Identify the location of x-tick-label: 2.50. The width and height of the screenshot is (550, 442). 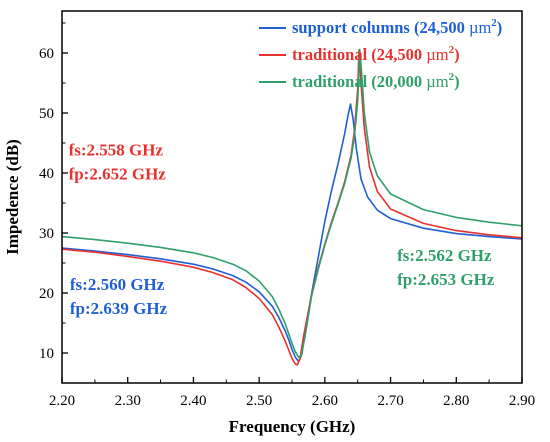
(259, 401).